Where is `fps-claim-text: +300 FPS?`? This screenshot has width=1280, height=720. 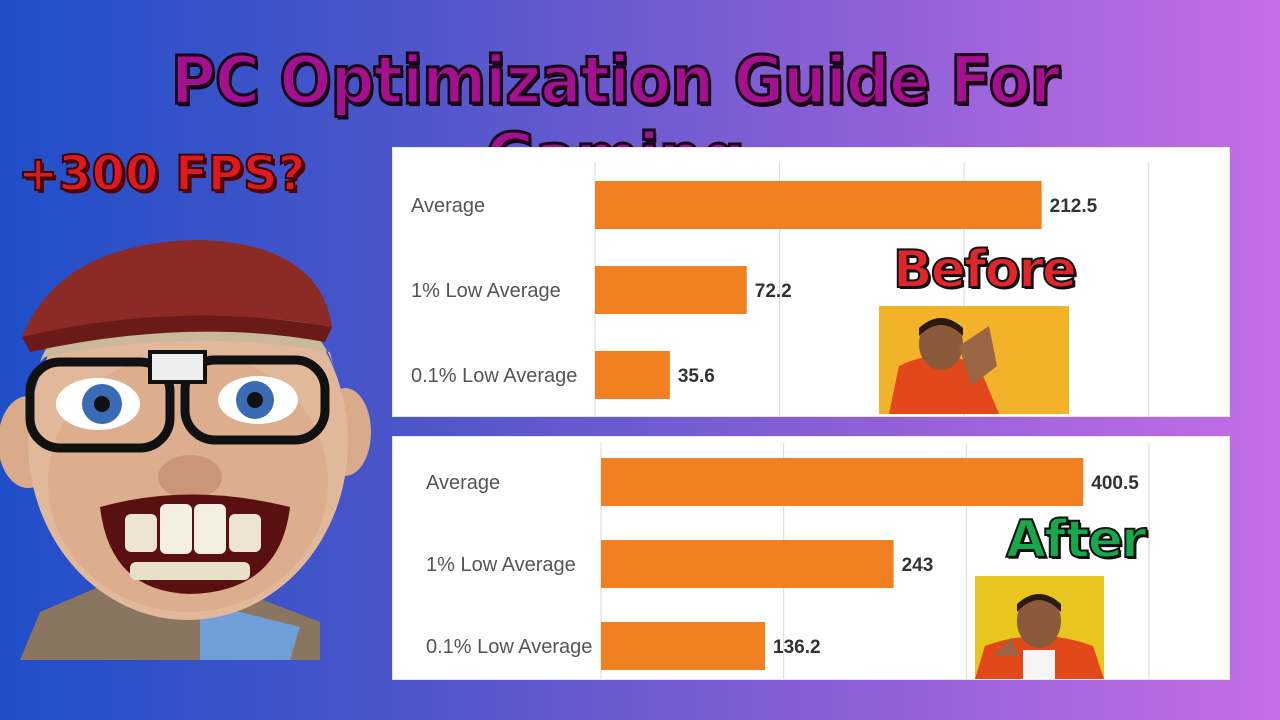
fps-claim-text: +300 FPS? is located at coordinates (162, 174).